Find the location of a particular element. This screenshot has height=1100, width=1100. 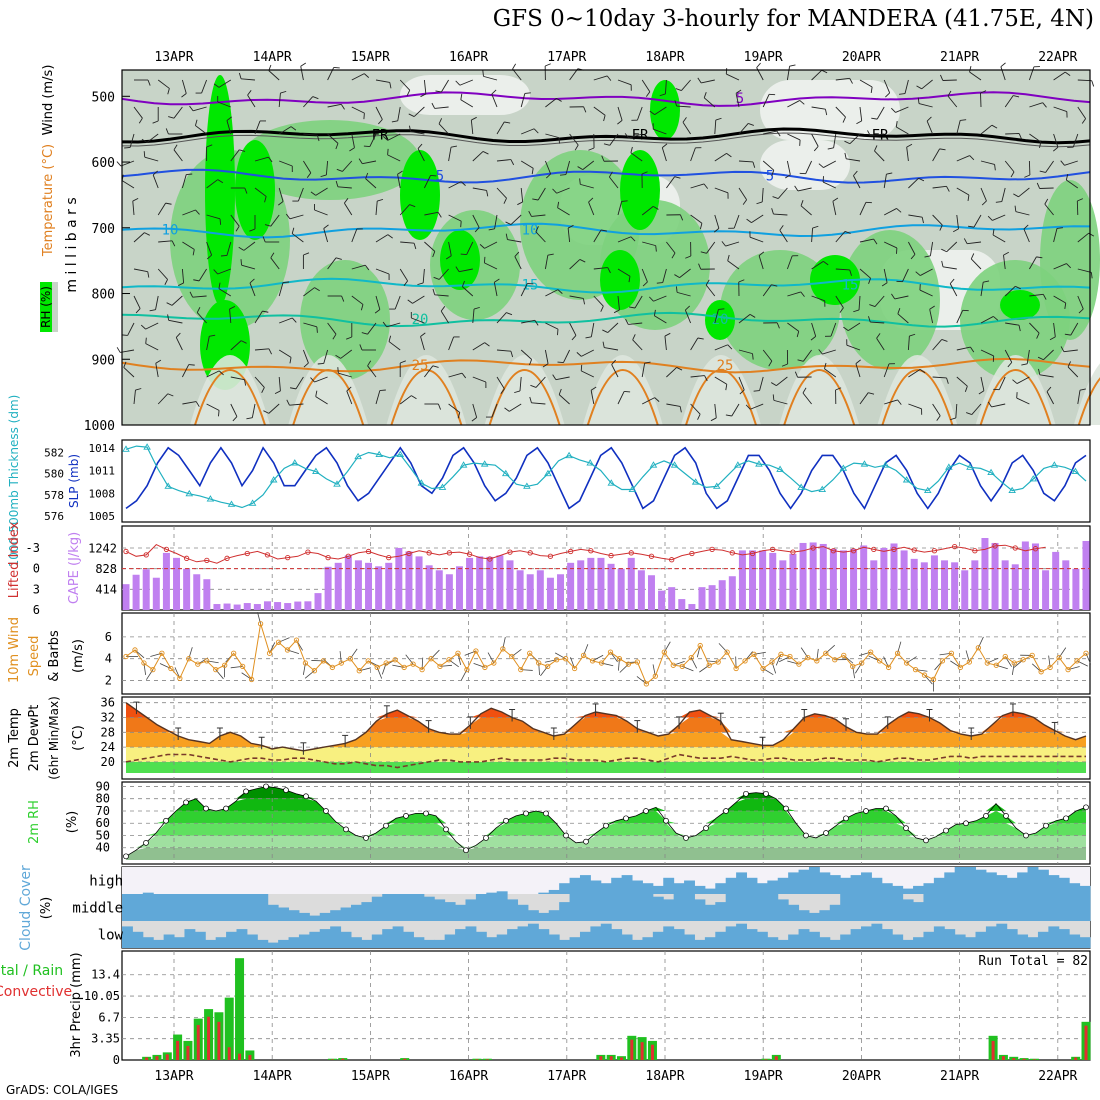

rh-tick-label: 70 is located at coordinates (103, 811).